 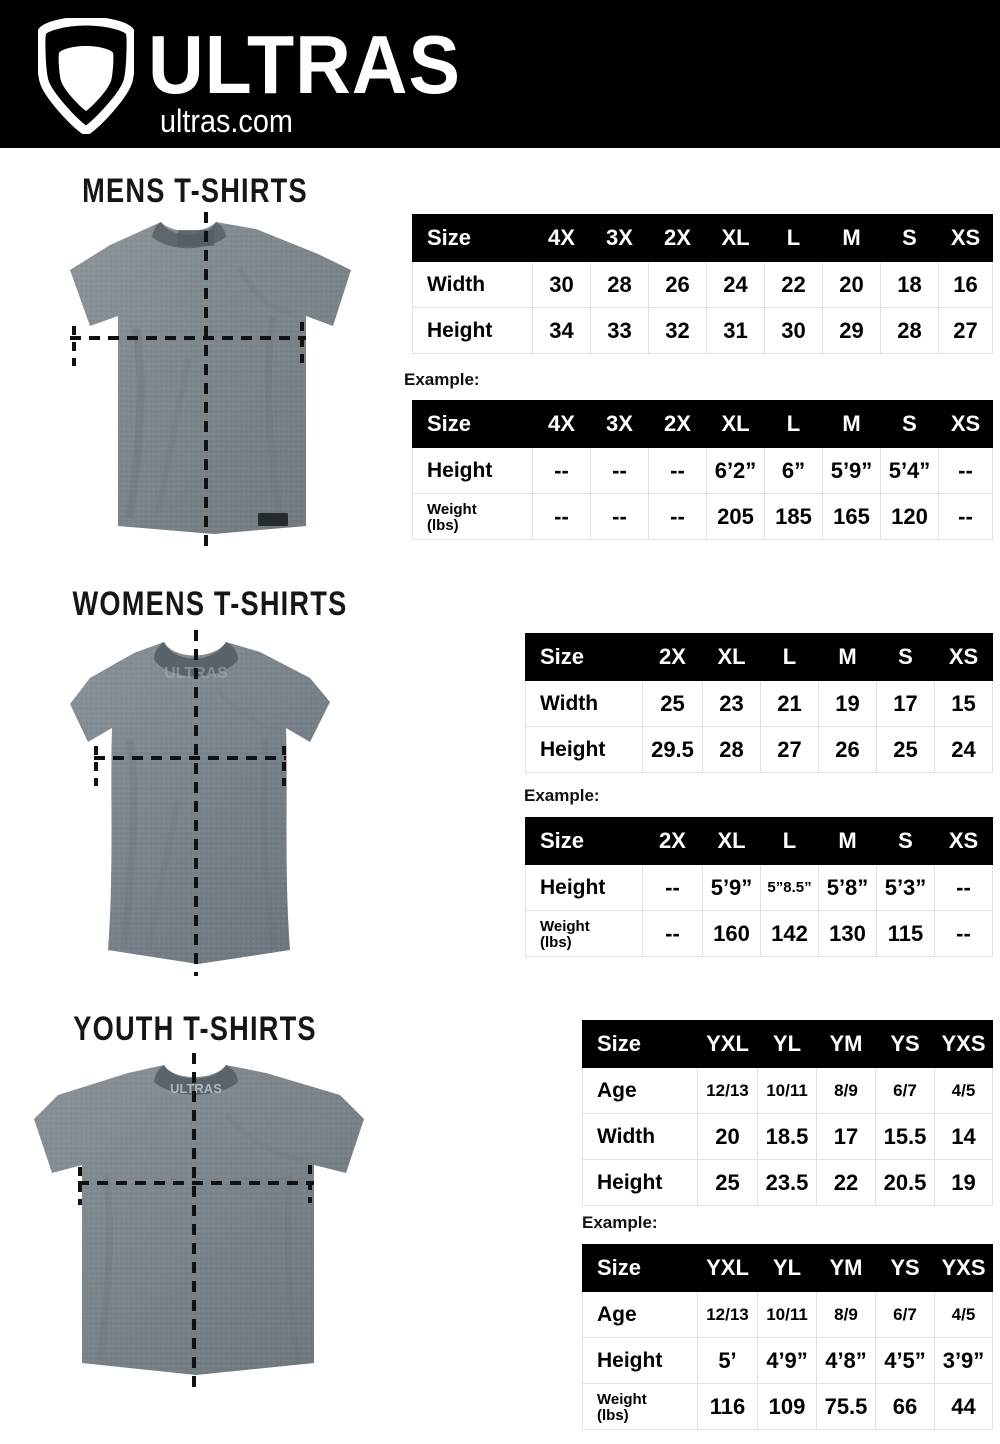 What do you see at coordinates (965, 284) in the screenshot?
I see `cell-width-xs: 16` at bounding box center [965, 284].